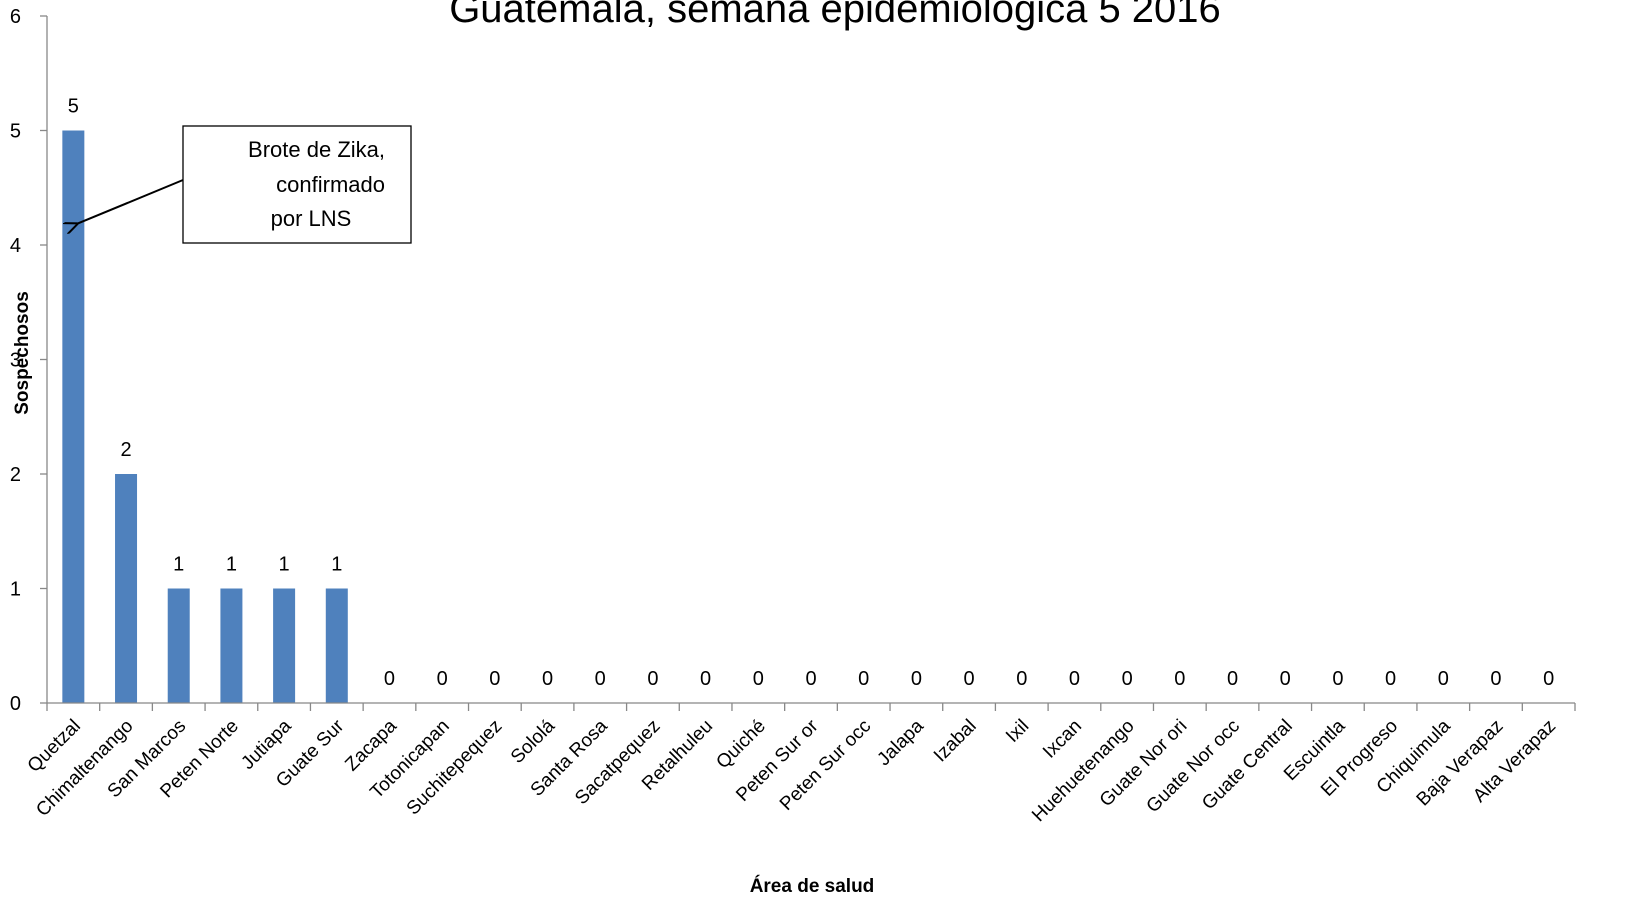 Image resolution: width=1631 pixels, height=907 pixels. I want to click on x-tick-label: Guate Central, so click(1247, 765).